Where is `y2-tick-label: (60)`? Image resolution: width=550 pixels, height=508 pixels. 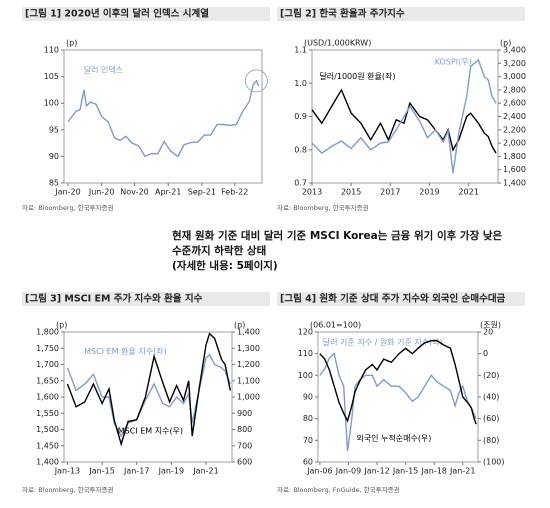
y2-tick-label: (60) is located at coordinates (491, 418).